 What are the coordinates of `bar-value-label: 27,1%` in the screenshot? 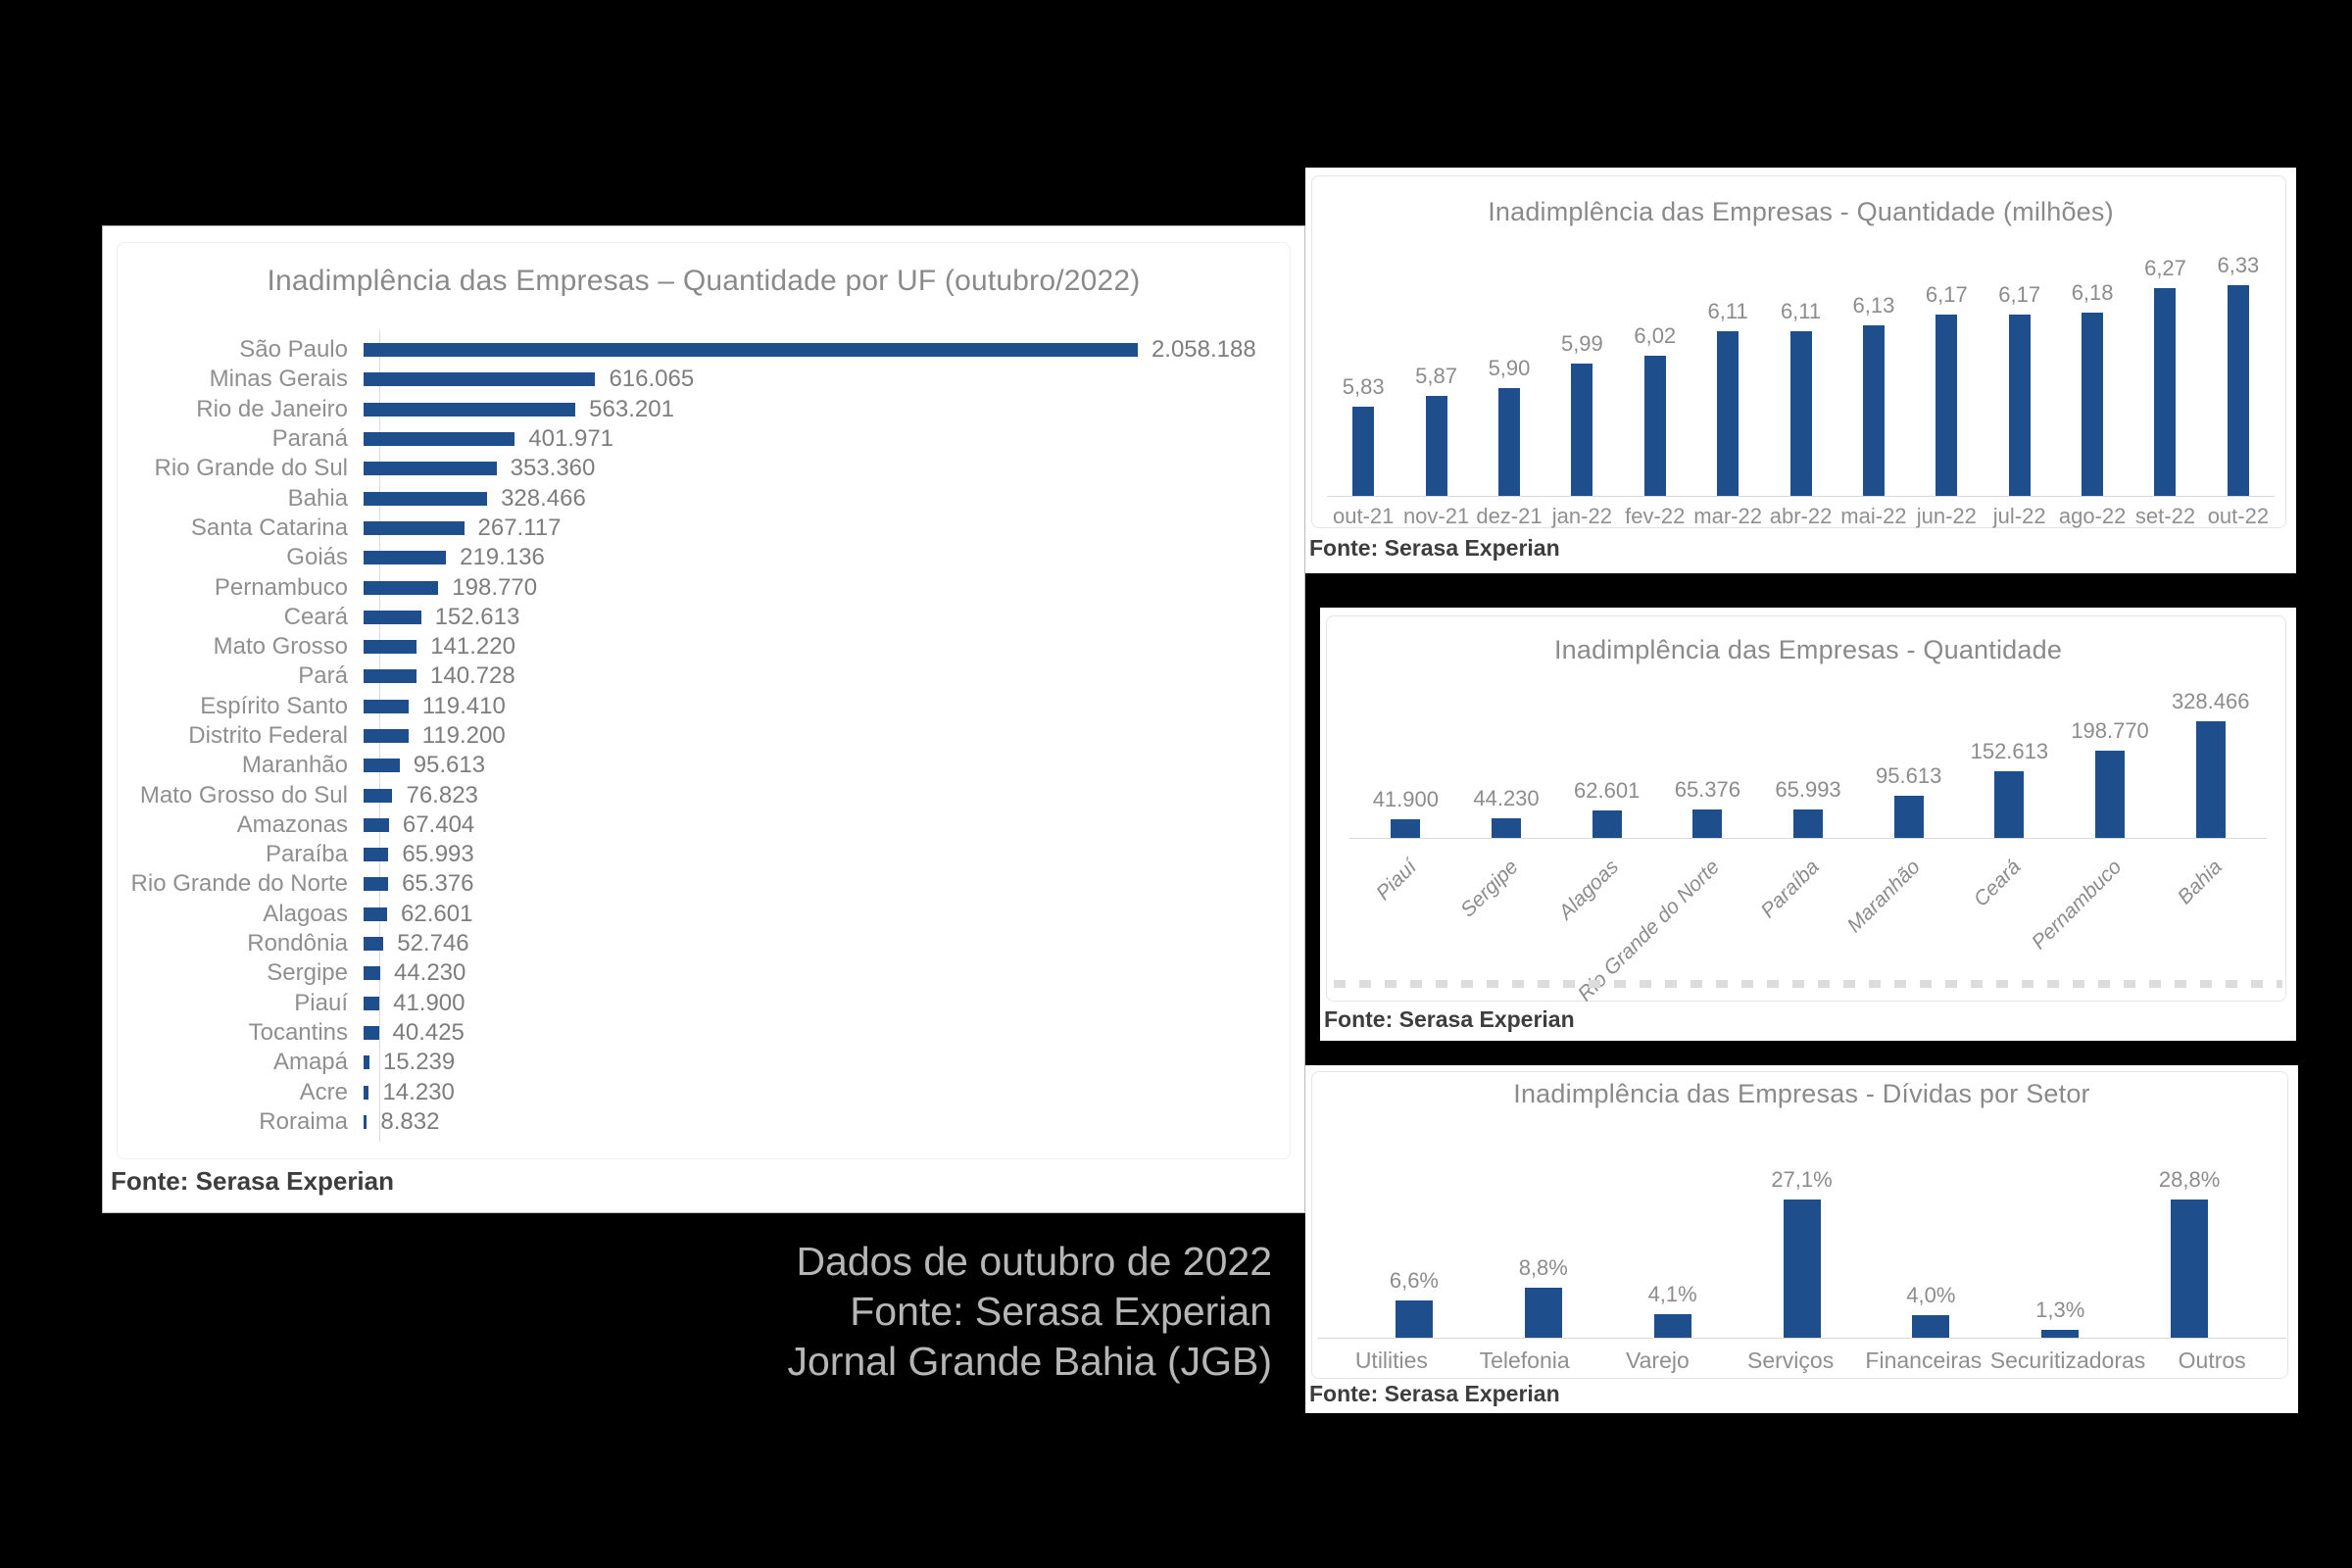 It's located at (1802, 1179).